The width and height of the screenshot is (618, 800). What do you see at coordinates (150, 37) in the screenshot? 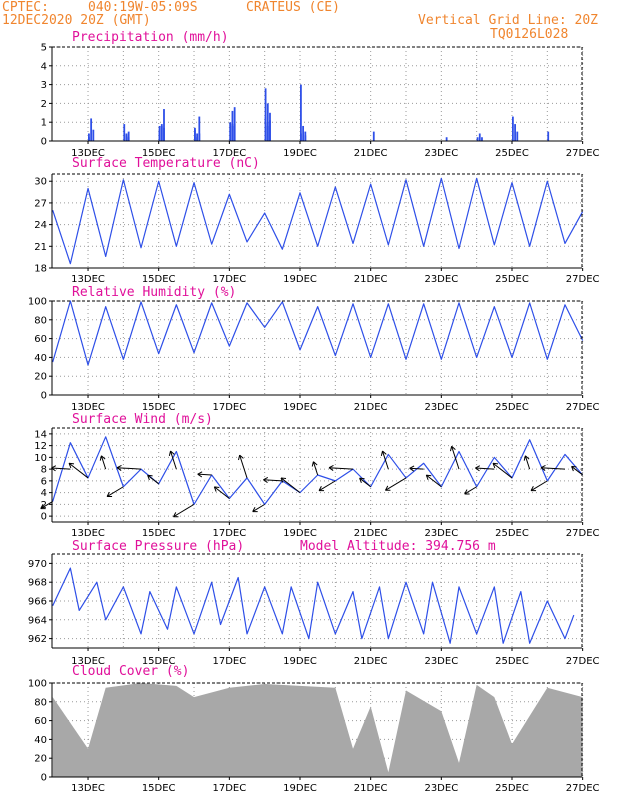
I see `panel-title: Precipitation (mm/h)` at bounding box center [150, 37].